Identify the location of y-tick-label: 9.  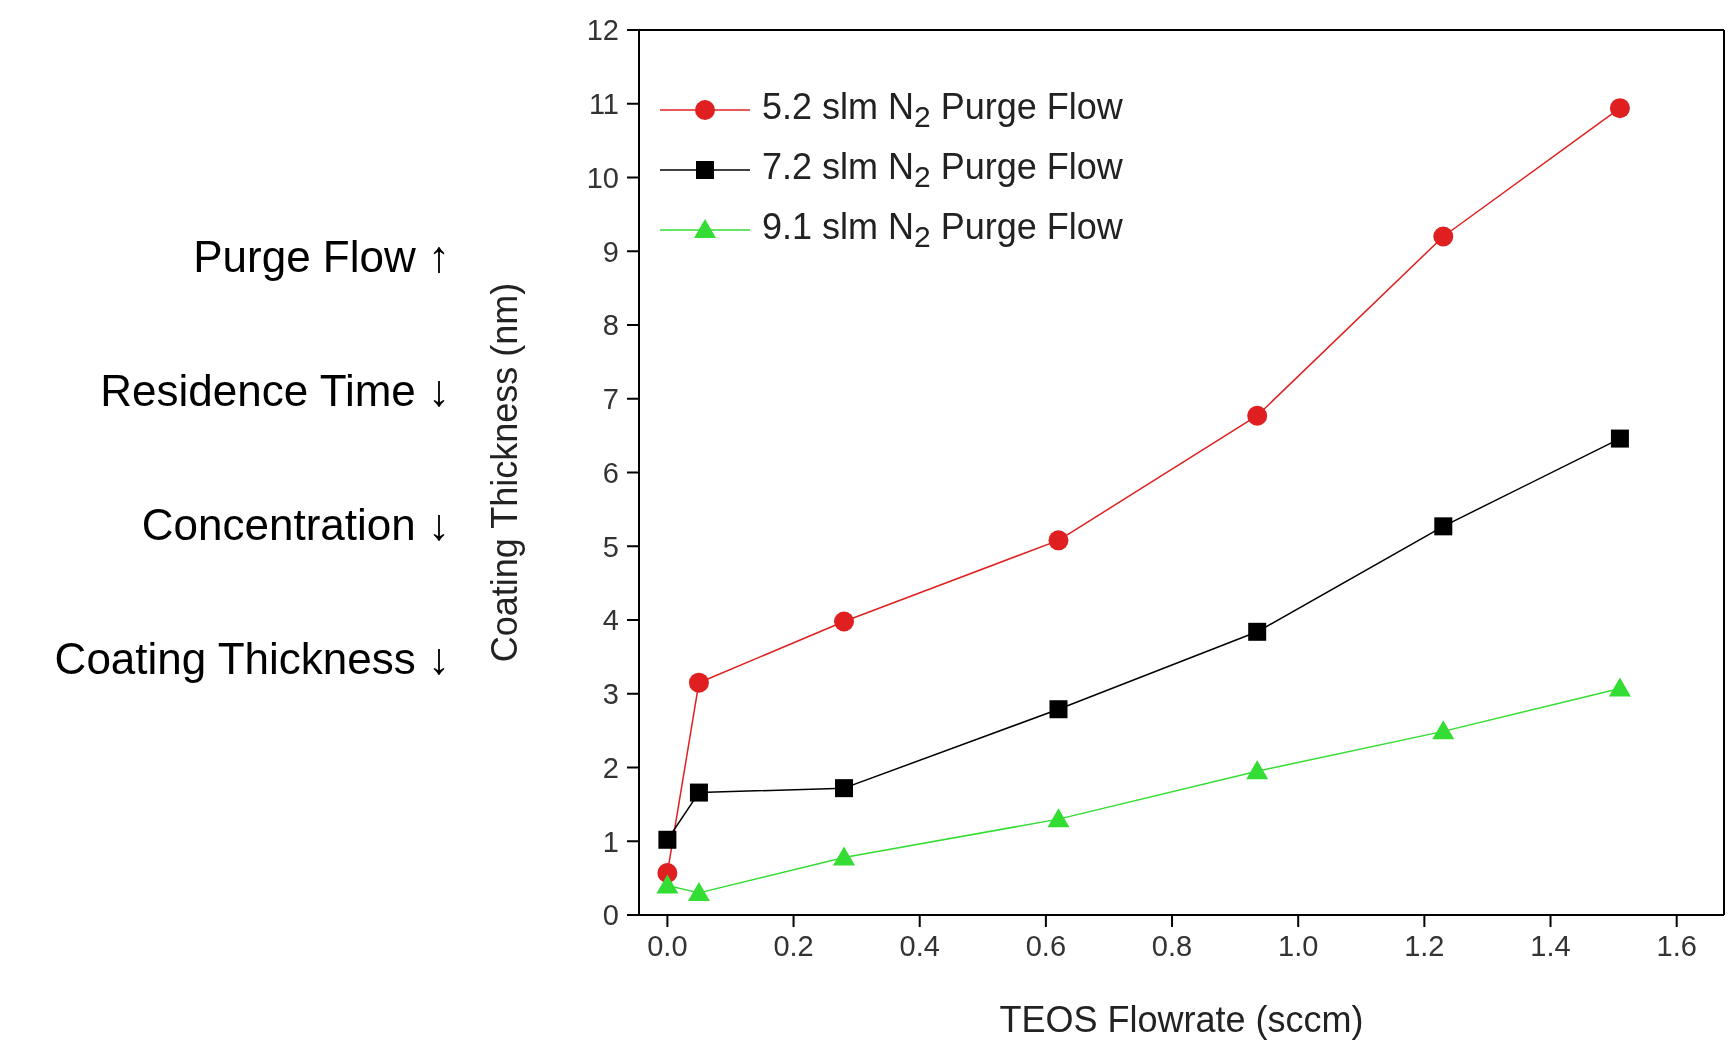
(610, 251).